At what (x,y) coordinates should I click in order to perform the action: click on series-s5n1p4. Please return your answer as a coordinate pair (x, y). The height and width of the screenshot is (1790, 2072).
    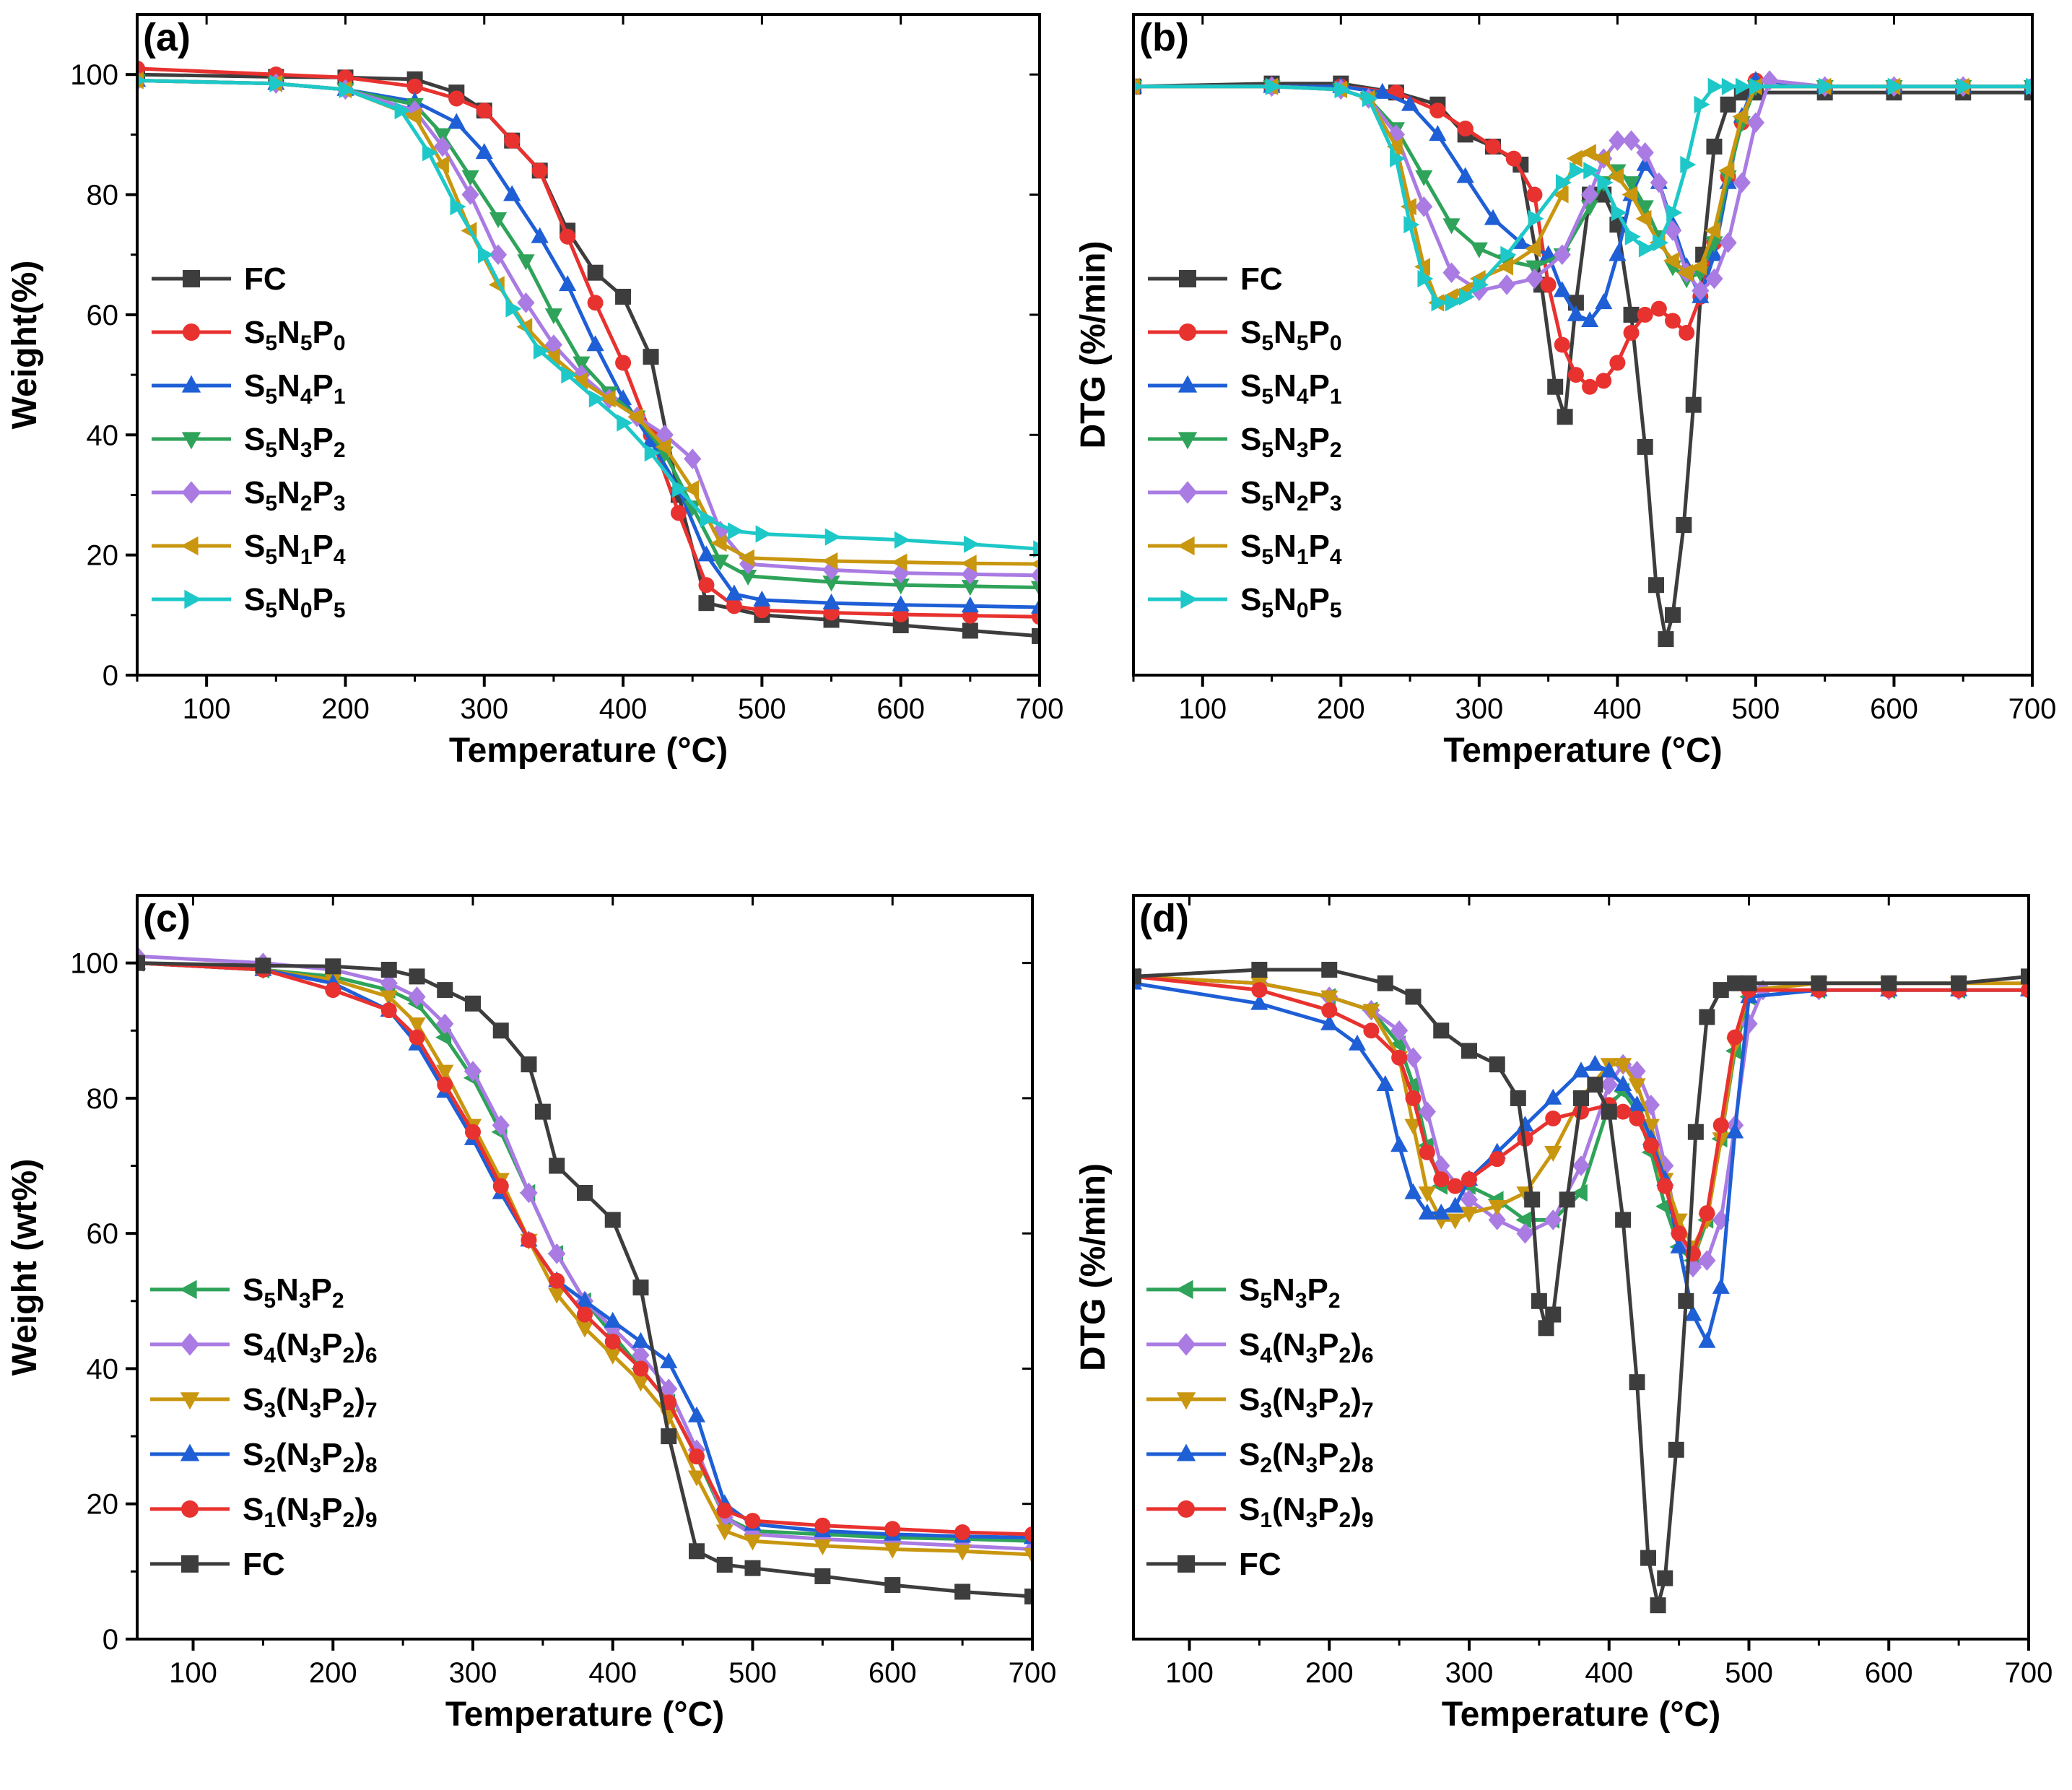
    Looking at the image, I should click on (588, 322).